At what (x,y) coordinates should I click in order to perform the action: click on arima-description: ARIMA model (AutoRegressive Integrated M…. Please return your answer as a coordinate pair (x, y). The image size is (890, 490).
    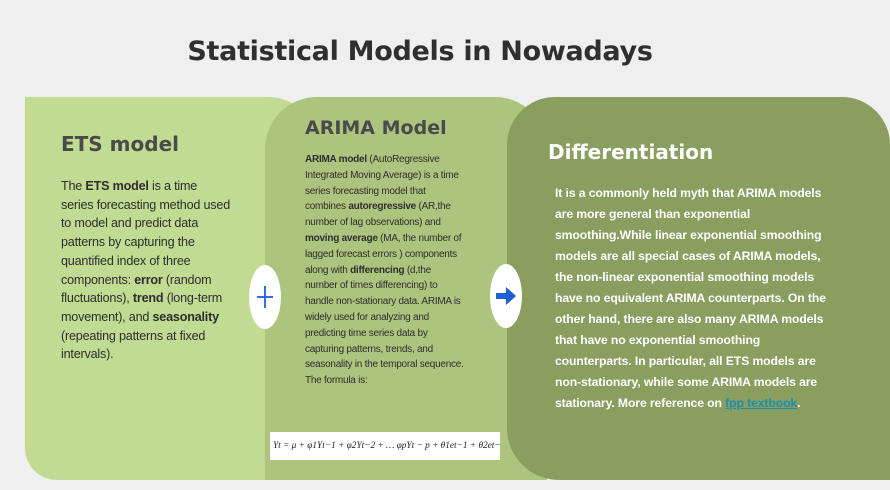
    Looking at the image, I should click on (384, 270).